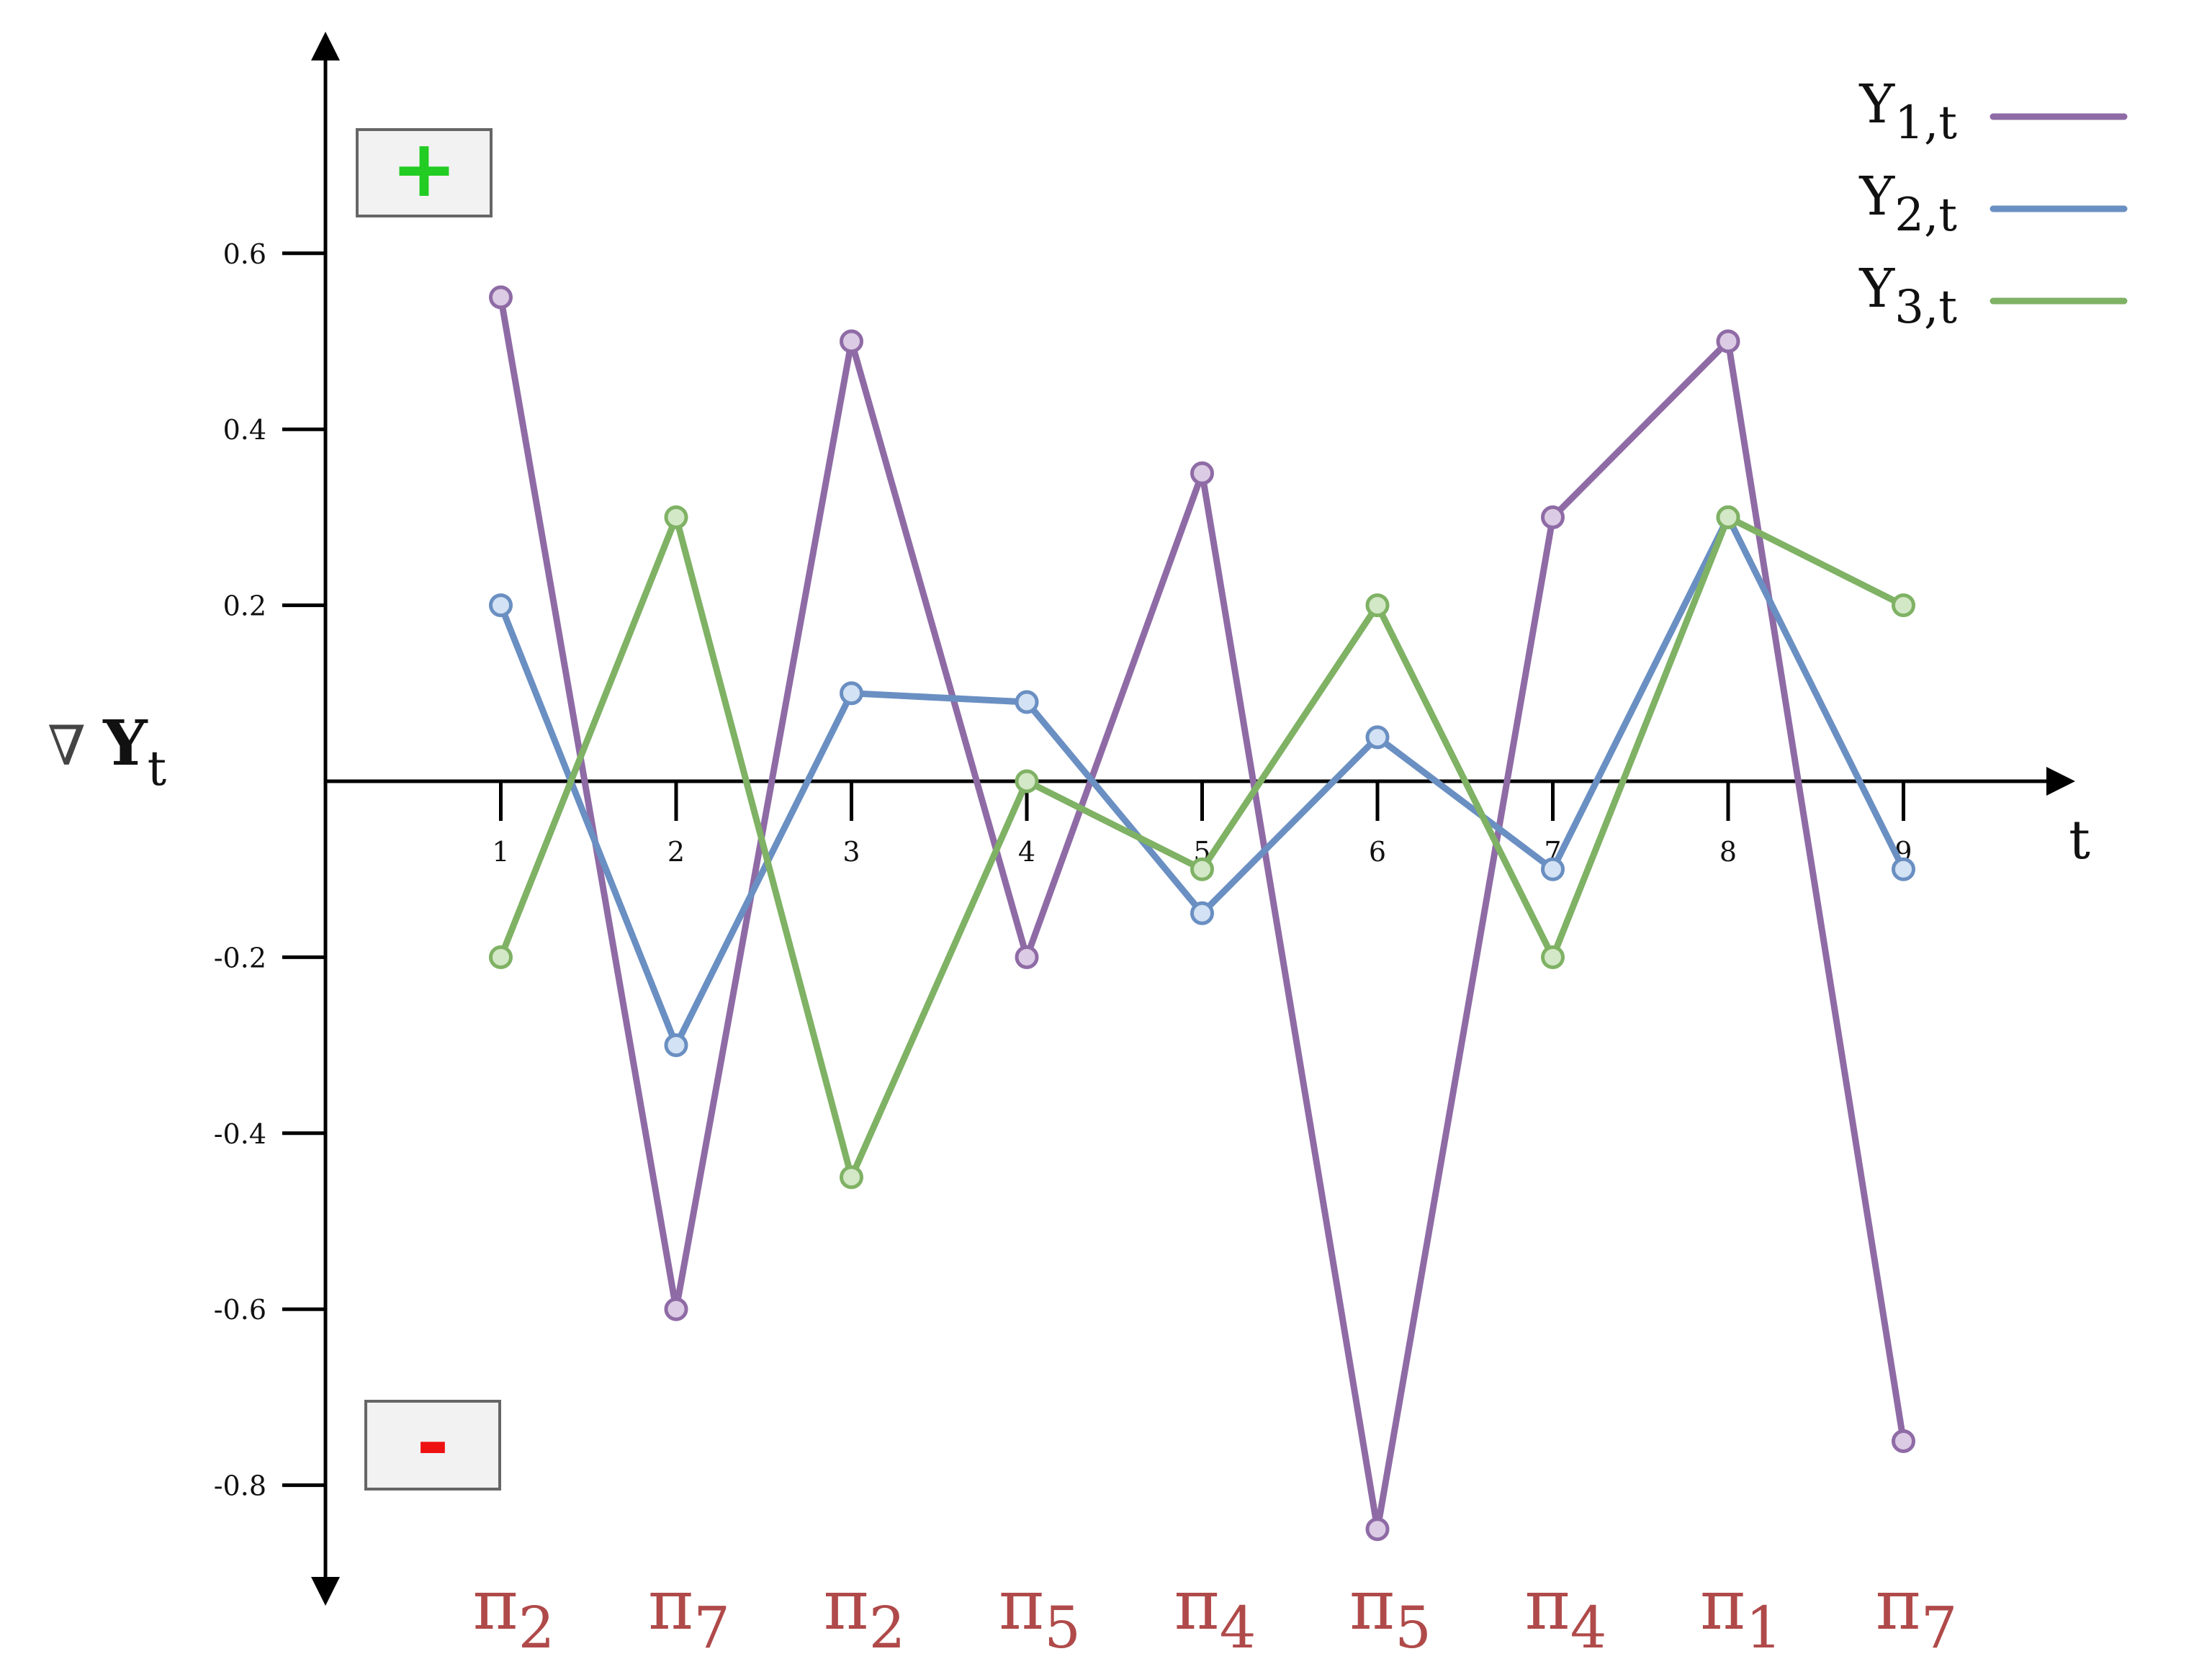  Describe the element at coordinates (1741, 1612) in the screenshot. I see `category-label: π1` at that location.